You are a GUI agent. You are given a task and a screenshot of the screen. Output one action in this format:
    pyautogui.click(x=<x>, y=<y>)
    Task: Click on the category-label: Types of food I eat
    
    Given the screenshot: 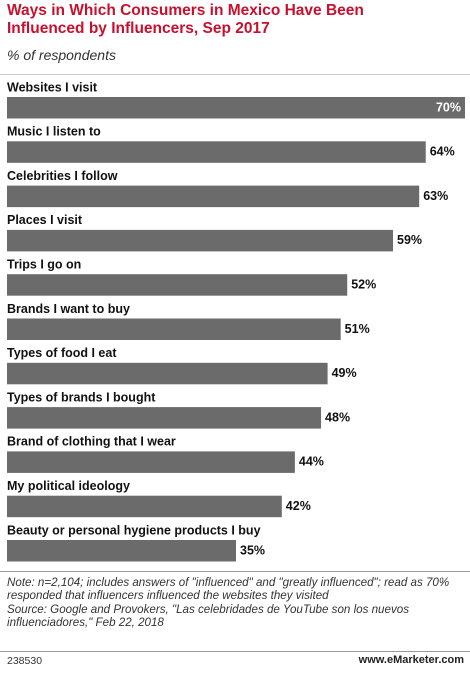 What is the action you would take?
    pyautogui.click(x=62, y=353)
    